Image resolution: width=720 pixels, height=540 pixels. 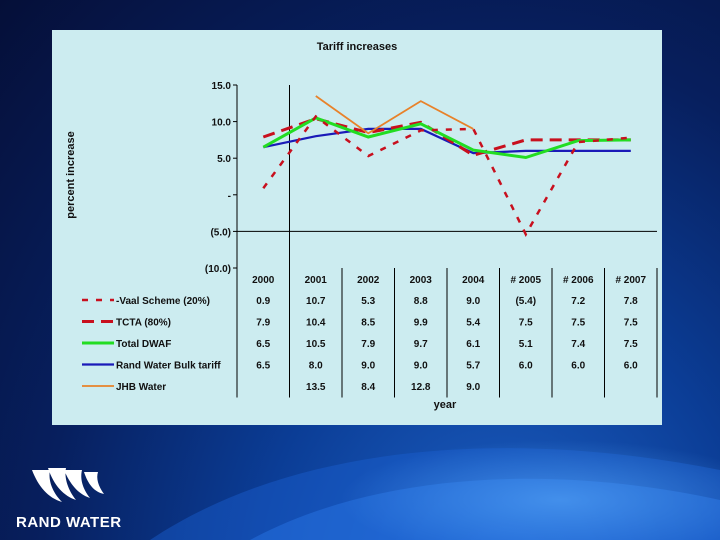 I want to click on data-table-cell: 8.5, so click(x=368, y=323).